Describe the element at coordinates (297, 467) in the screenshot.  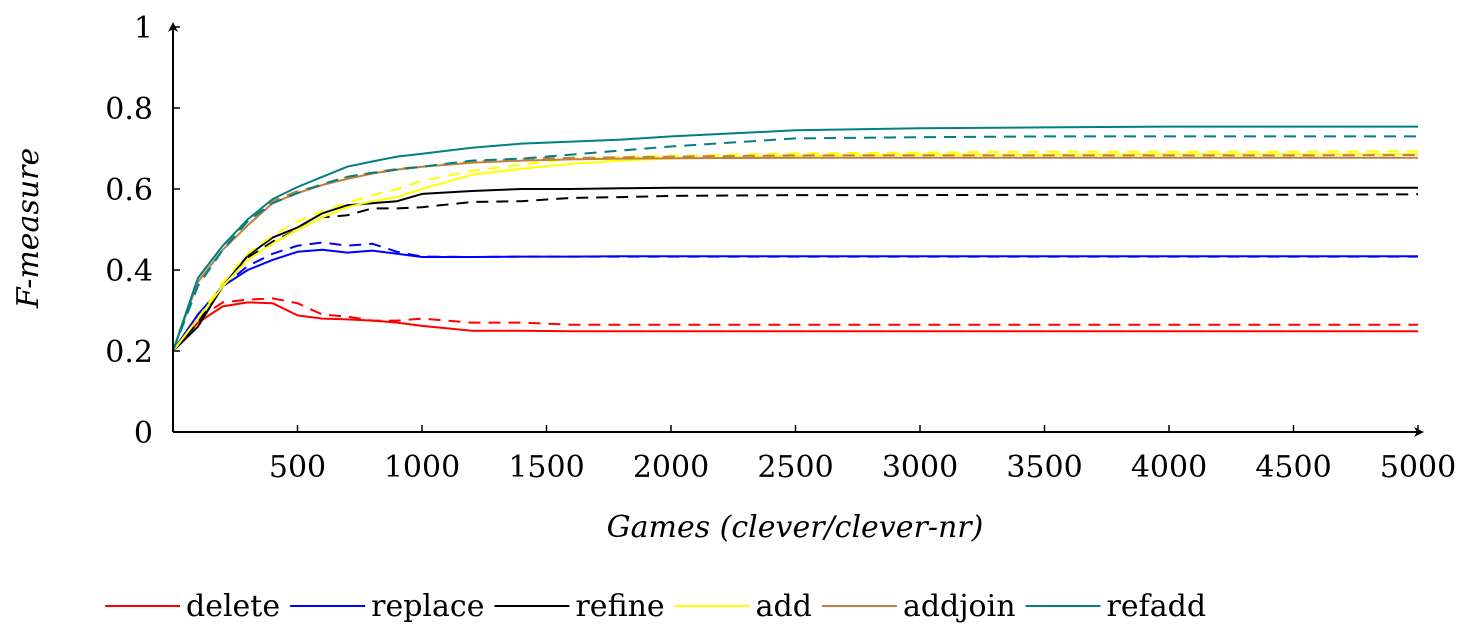
I see `x-tick-label: 500` at that location.